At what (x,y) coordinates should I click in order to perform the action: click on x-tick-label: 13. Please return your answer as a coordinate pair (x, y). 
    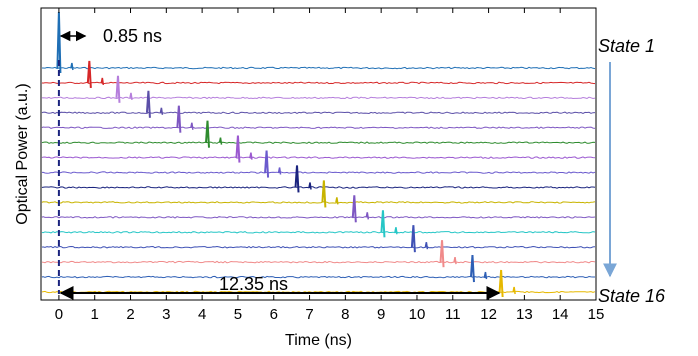
    Looking at the image, I should click on (524, 314).